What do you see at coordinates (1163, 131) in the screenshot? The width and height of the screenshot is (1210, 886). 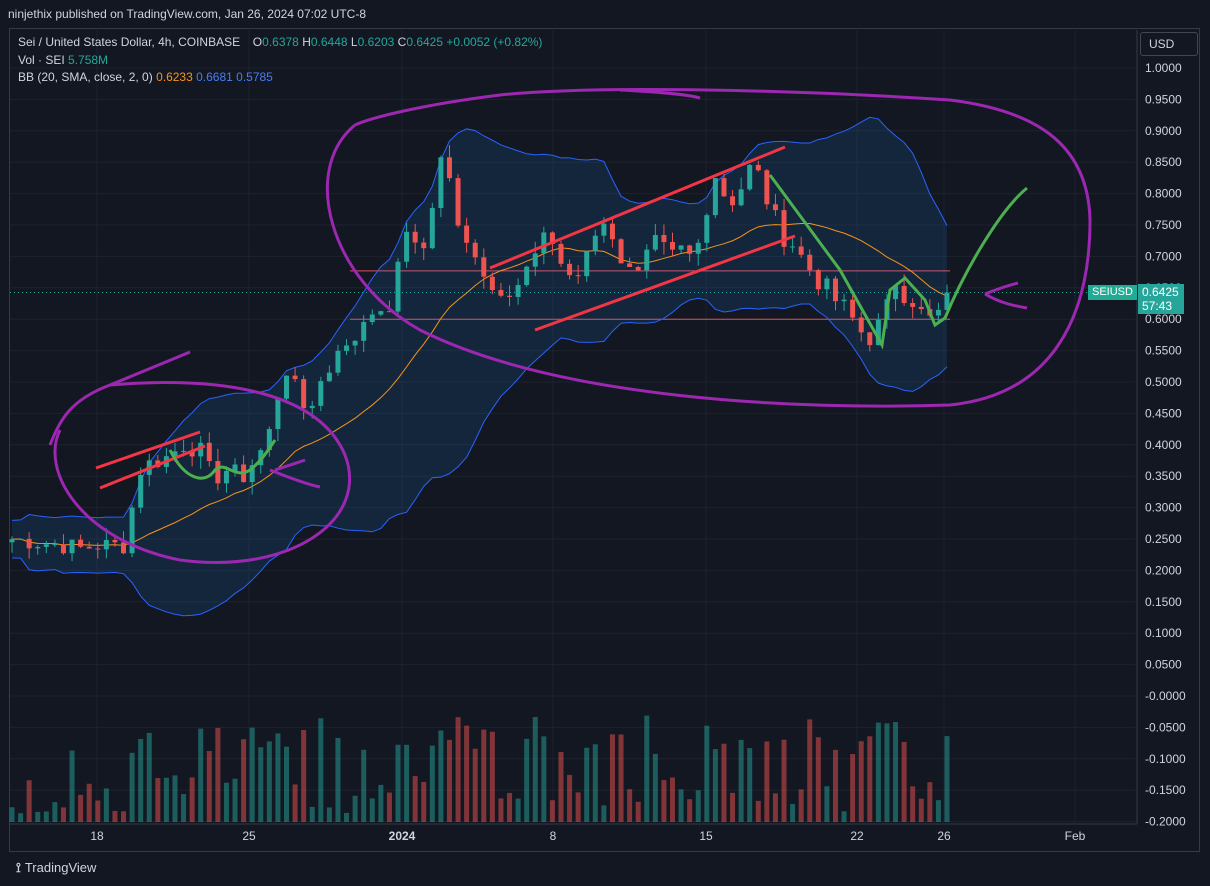 I see `y-tick-label: 0.9000` at bounding box center [1163, 131].